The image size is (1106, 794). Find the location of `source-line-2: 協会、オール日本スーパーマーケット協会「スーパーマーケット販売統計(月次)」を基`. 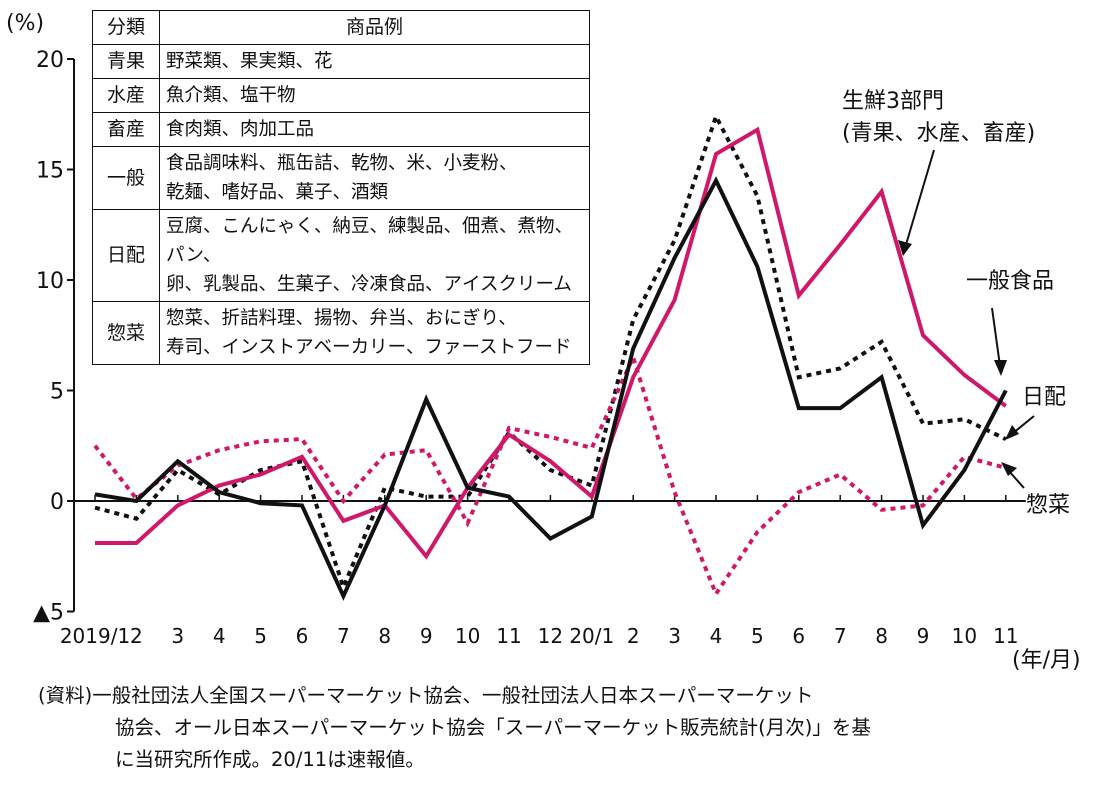

source-line-2: 協会、オール日本スーパーマーケット協会「スーパーマーケット販売統計(月次)」を基 is located at coordinates (493, 727).